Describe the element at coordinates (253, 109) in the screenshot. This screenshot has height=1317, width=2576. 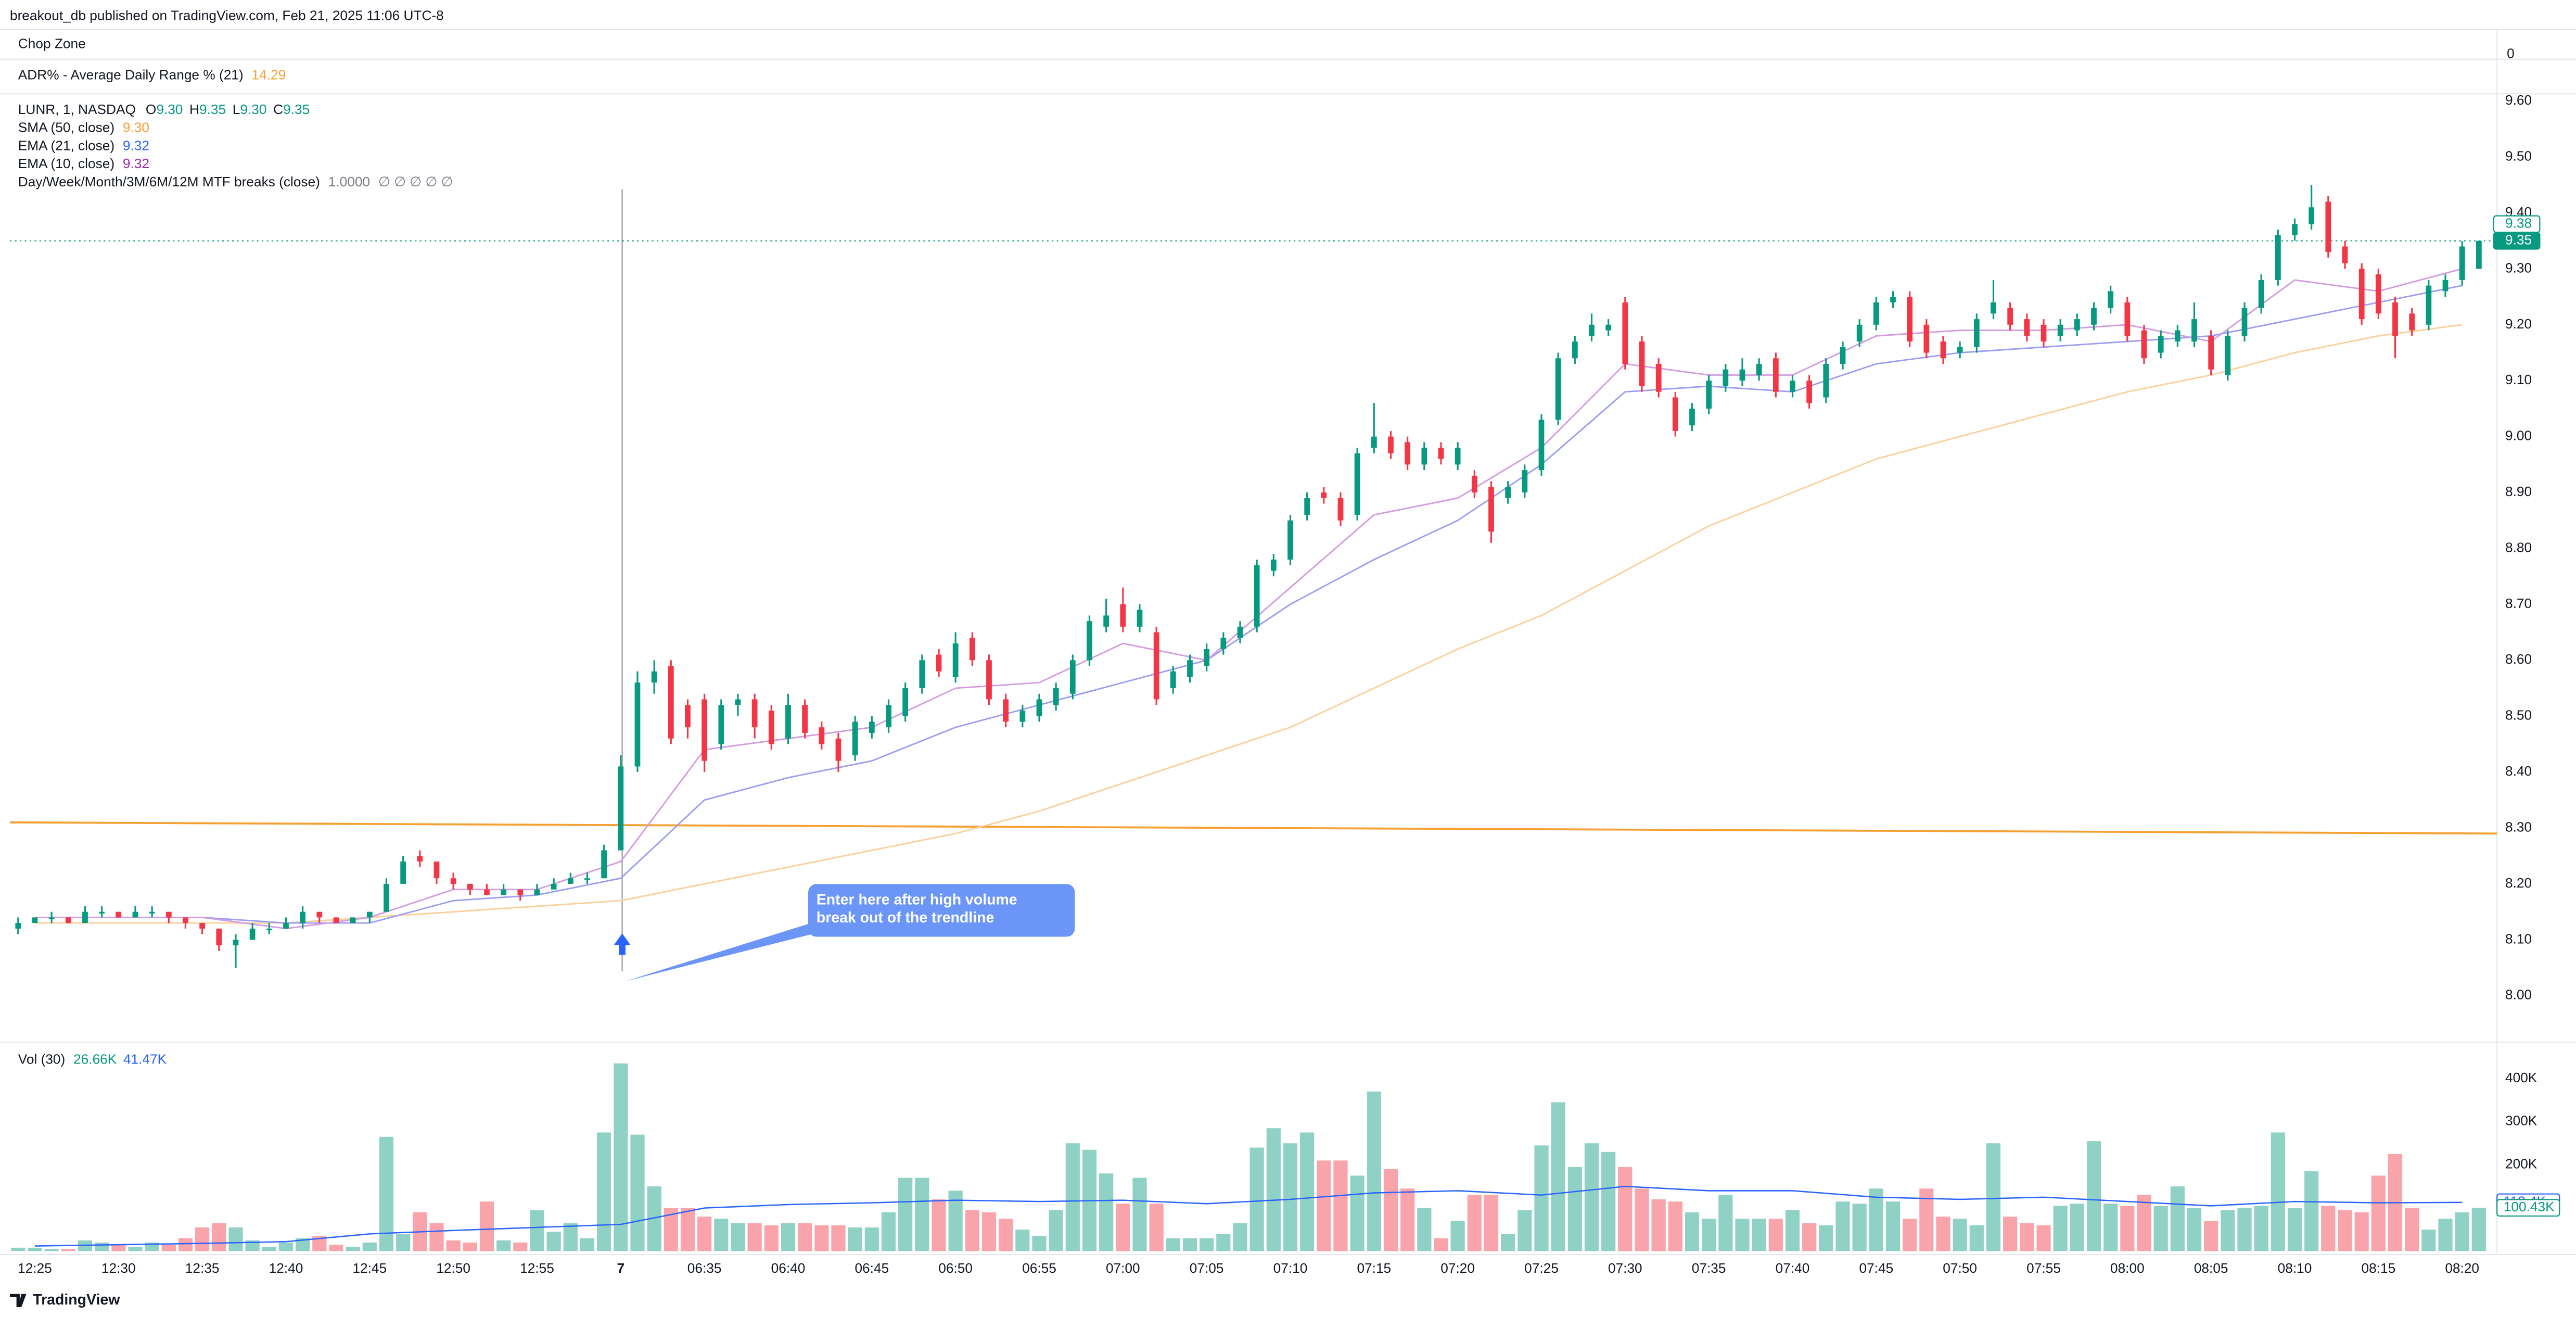
I see `ohlc-value: 9.30` at that location.